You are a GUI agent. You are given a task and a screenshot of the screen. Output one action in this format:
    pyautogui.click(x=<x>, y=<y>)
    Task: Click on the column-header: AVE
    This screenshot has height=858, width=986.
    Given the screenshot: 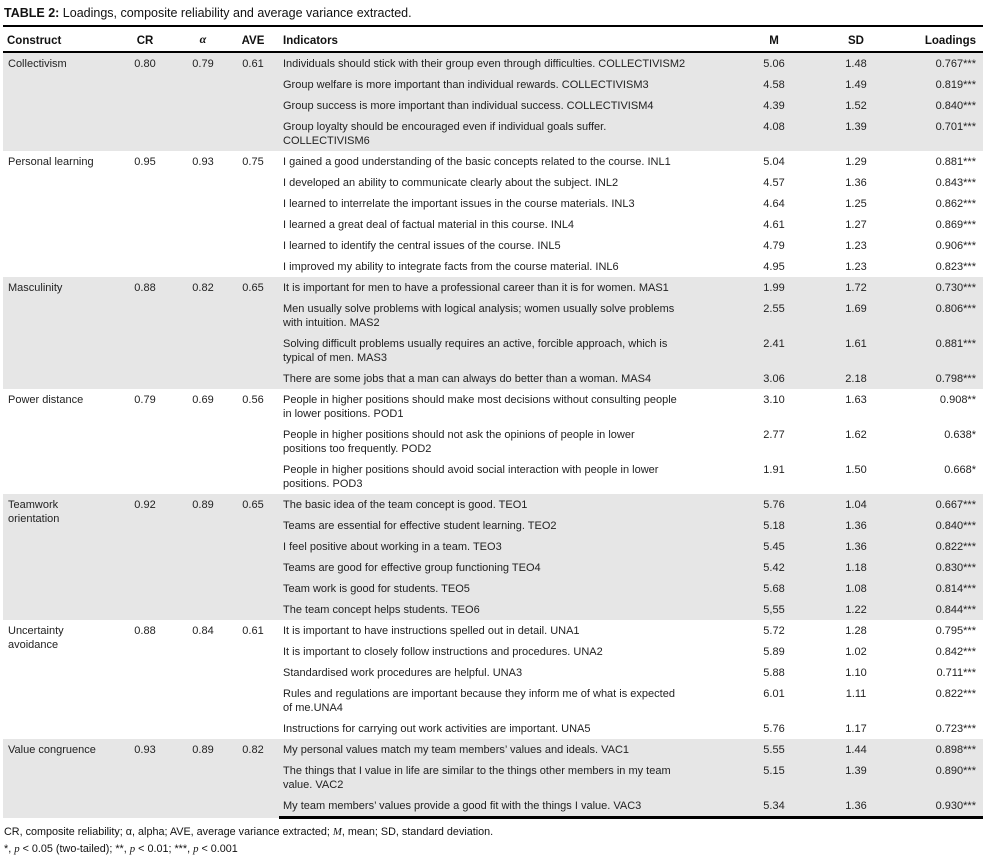 What is the action you would take?
    pyautogui.click(x=253, y=39)
    